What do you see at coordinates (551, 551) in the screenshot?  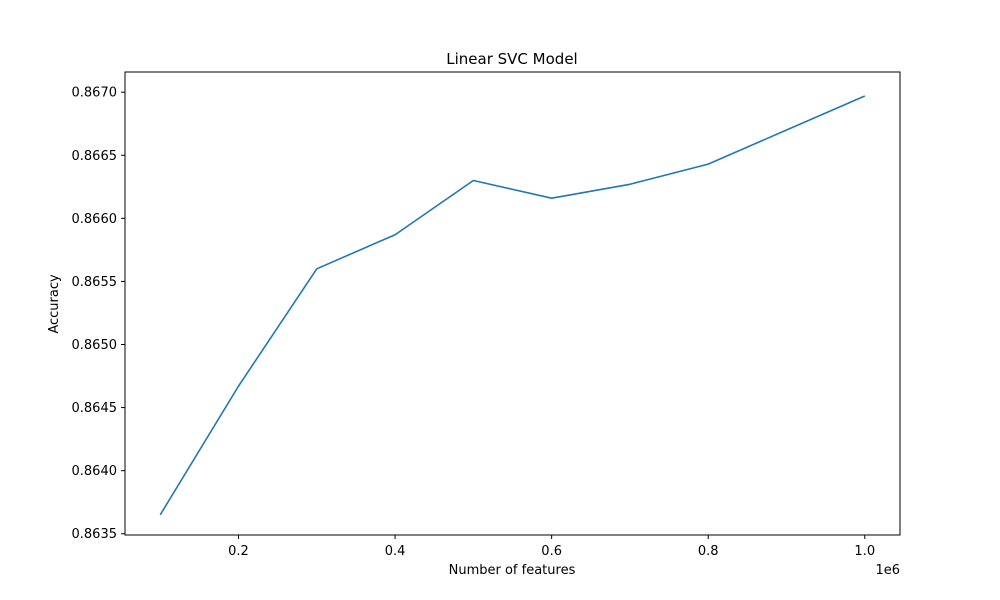 I see `x-tick-label: 0.6` at bounding box center [551, 551].